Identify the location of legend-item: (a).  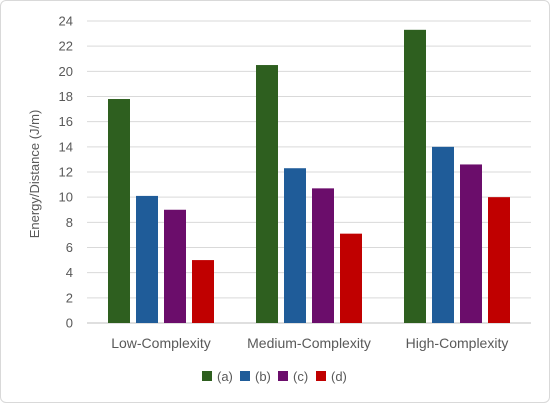
(217, 376).